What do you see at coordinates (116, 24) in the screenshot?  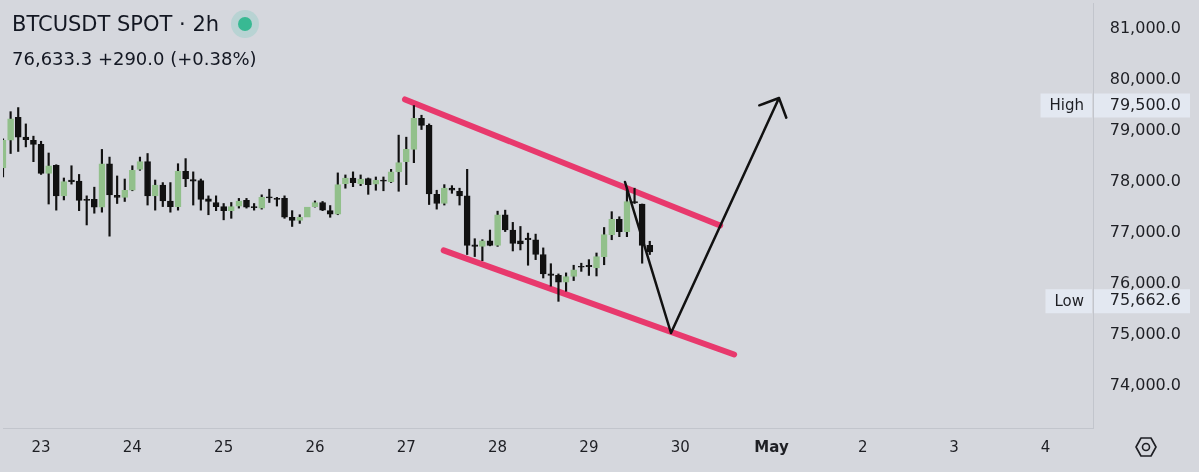 I see `chart-title: BTCUSDT SPOT · 2h` at bounding box center [116, 24].